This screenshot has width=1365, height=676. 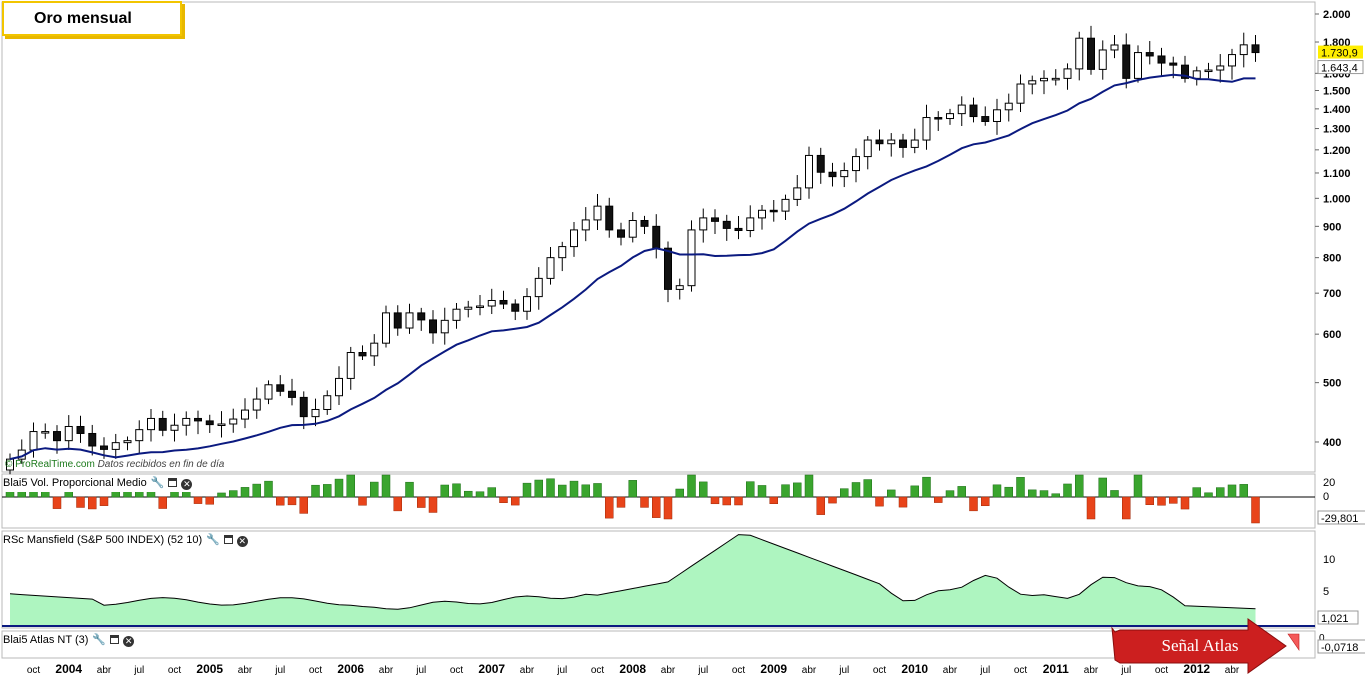 I want to click on y-tick-label: 1.000, so click(x=1337, y=199).